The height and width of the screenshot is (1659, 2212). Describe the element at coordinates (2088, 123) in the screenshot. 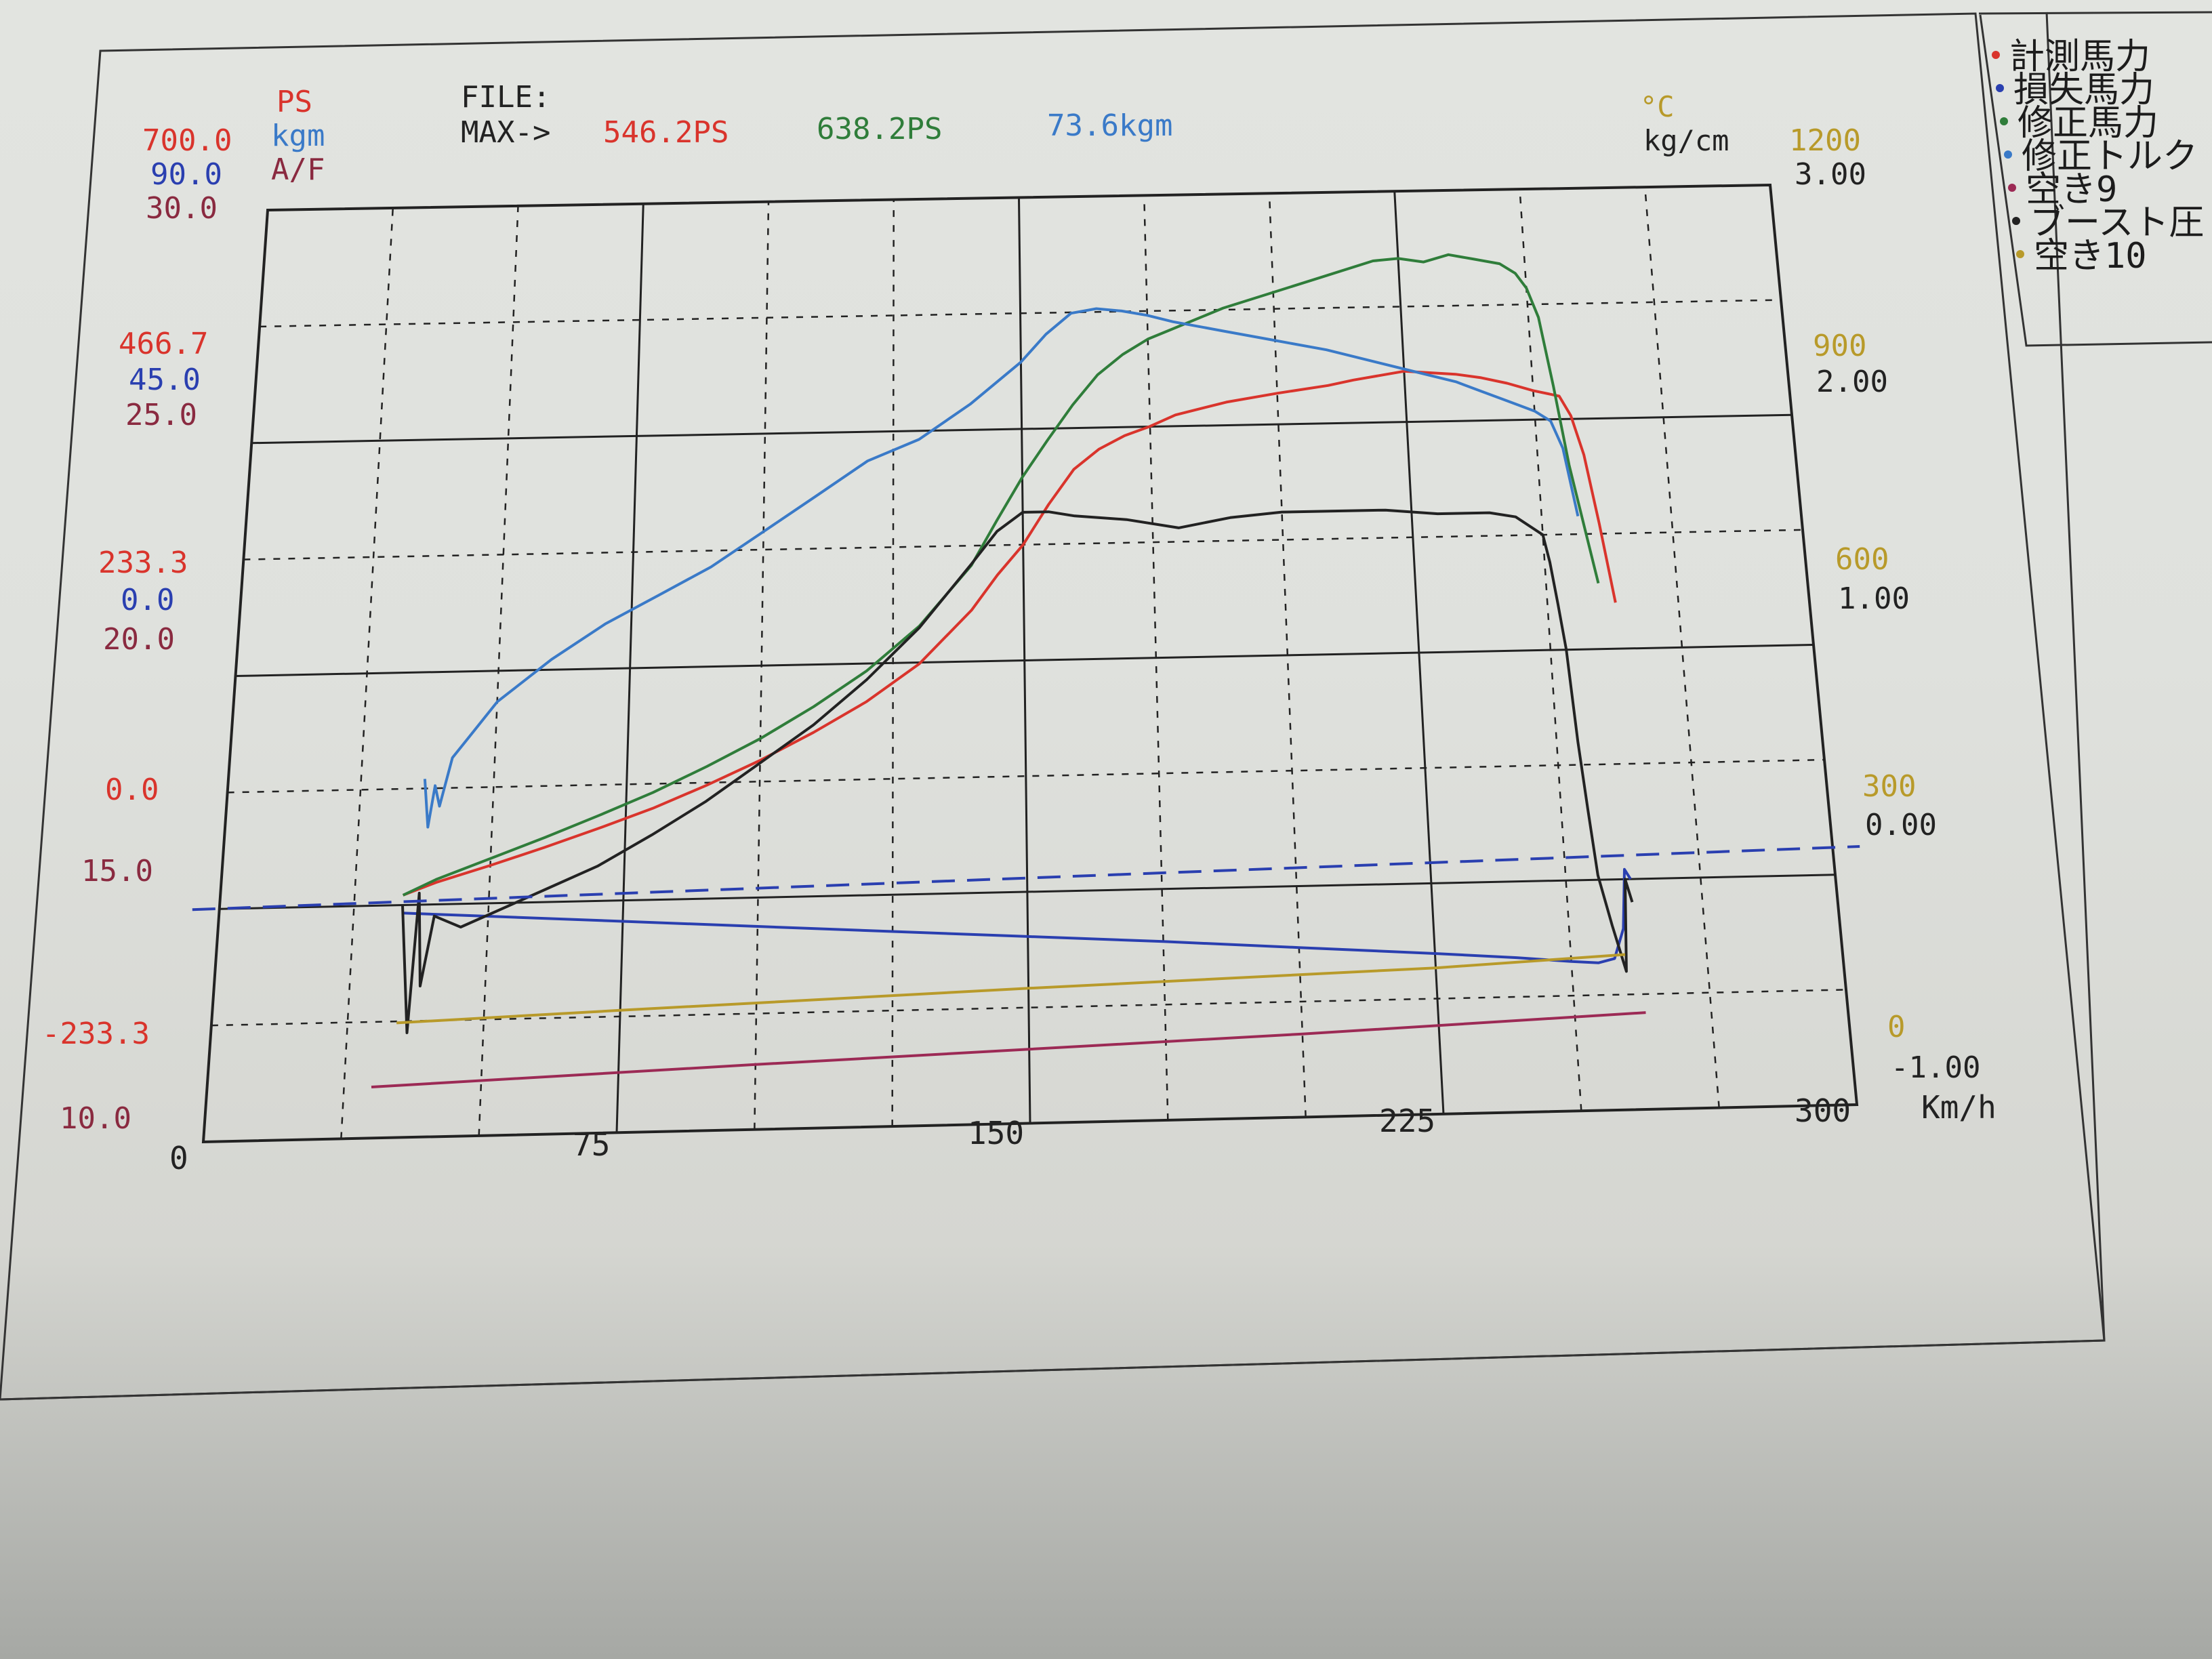

I see `legend-item-label: 修正馬力` at that location.